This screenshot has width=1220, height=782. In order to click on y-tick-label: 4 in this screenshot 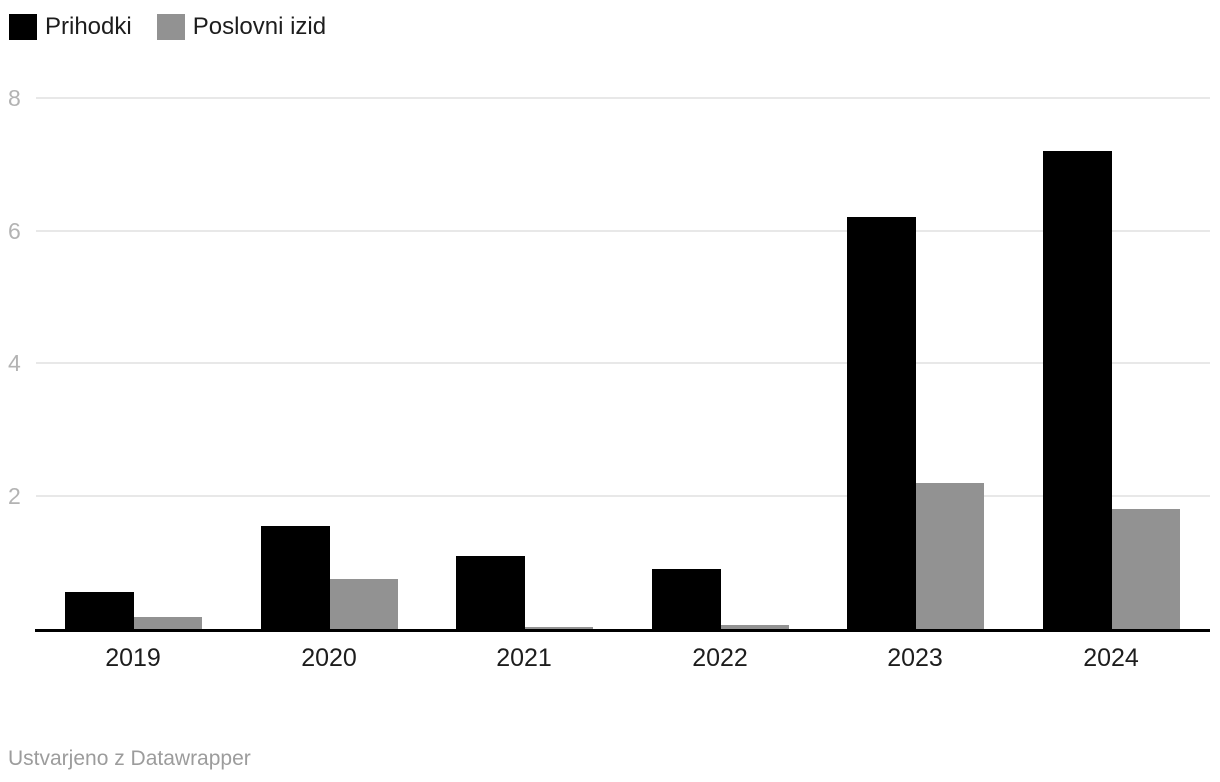, I will do `click(14, 363)`.